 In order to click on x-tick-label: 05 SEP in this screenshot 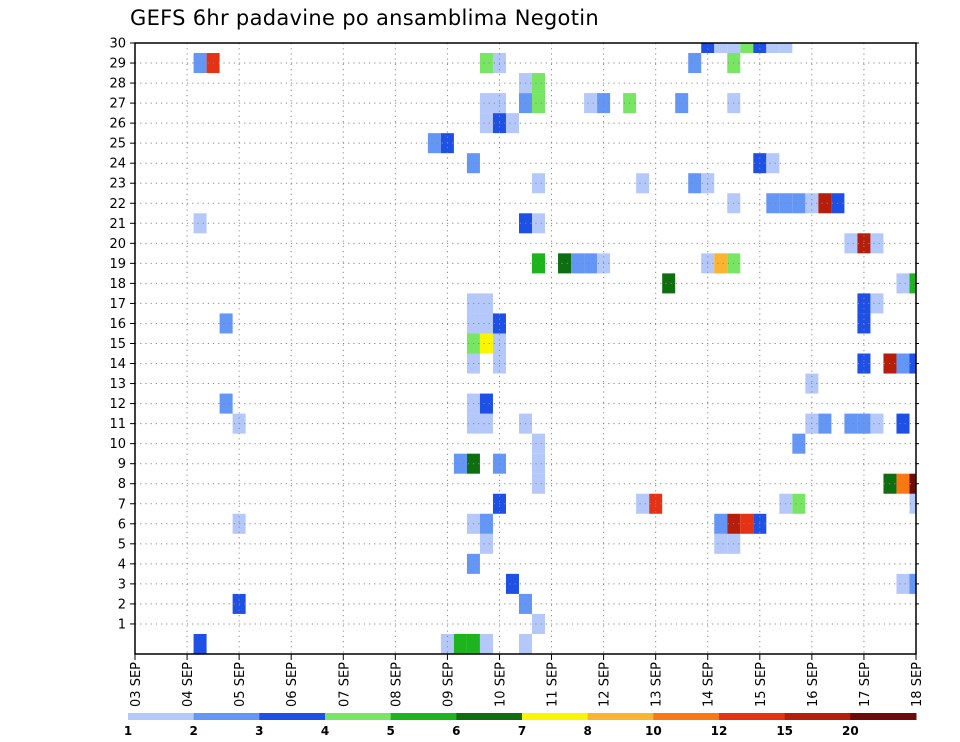, I will do `click(240, 684)`.